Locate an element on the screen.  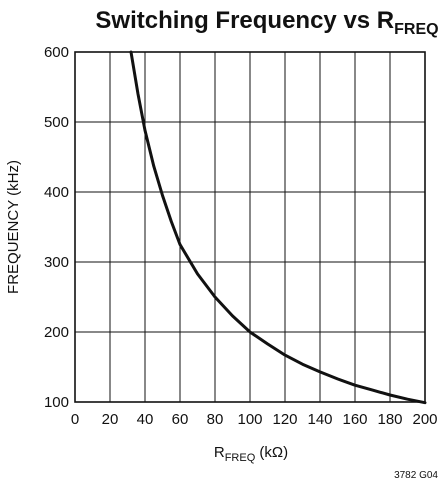
y-tick-label: 500 is located at coordinates (56, 122).